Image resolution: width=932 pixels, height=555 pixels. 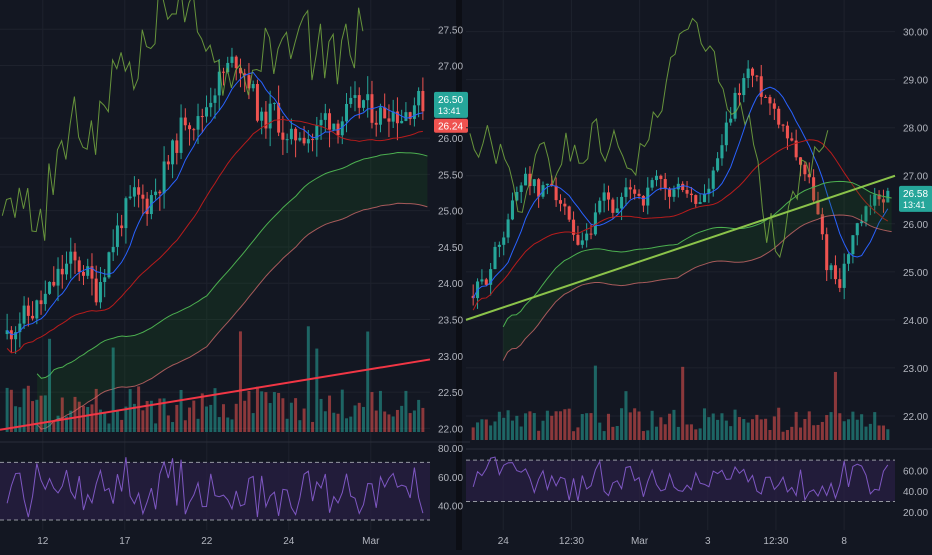 I want to click on left-price-tick-label: 26.00, so click(x=450, y=139).